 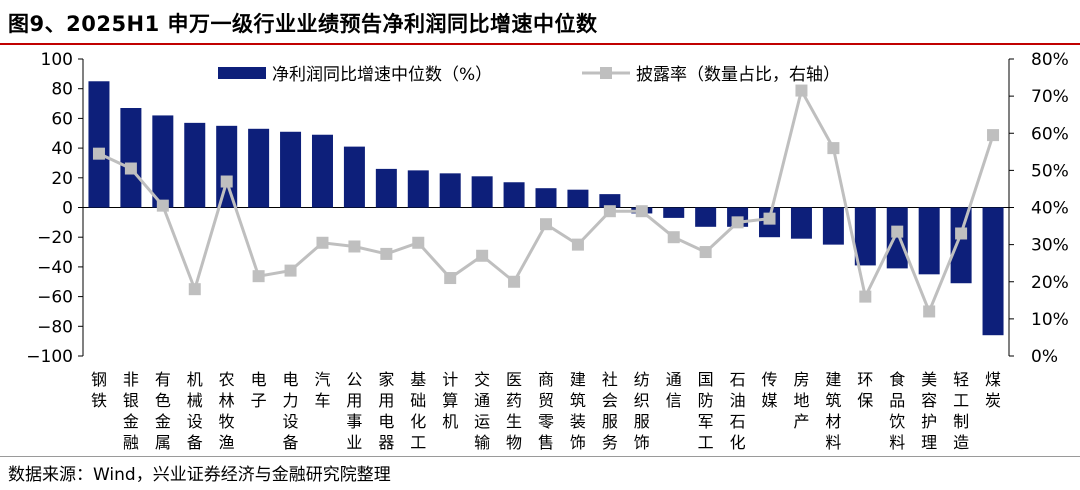 What do you see at coordinates (62, 119) in the screenshot?
I see `left-axis-tick-label: 60` at bounding box center [62, 119].